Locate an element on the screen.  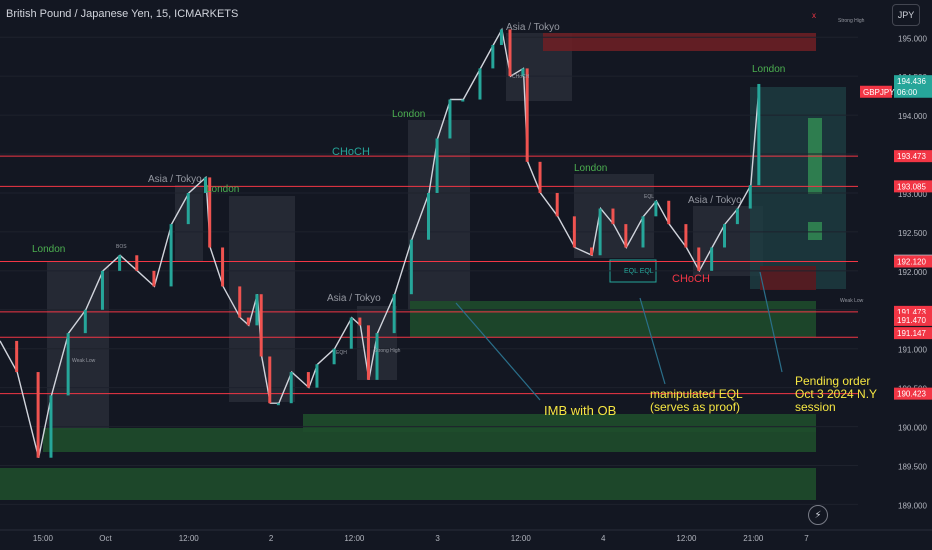
time-tick-label: 4 is located at coordinates (603, 538).